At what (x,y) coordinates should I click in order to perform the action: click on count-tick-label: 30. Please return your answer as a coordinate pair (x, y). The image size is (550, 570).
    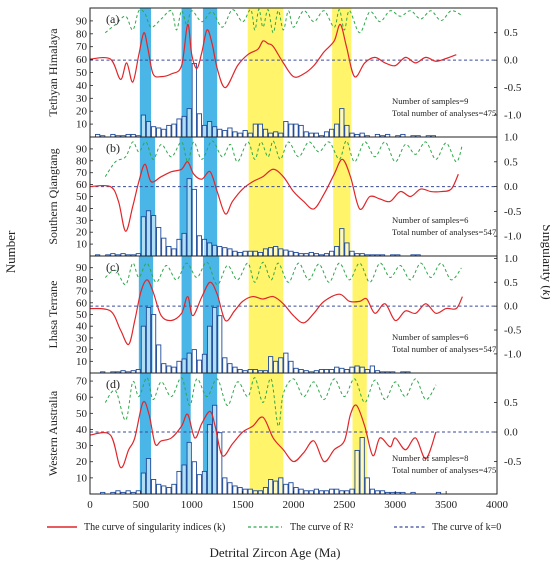
    Looking at the image, I should click on (82, 446).